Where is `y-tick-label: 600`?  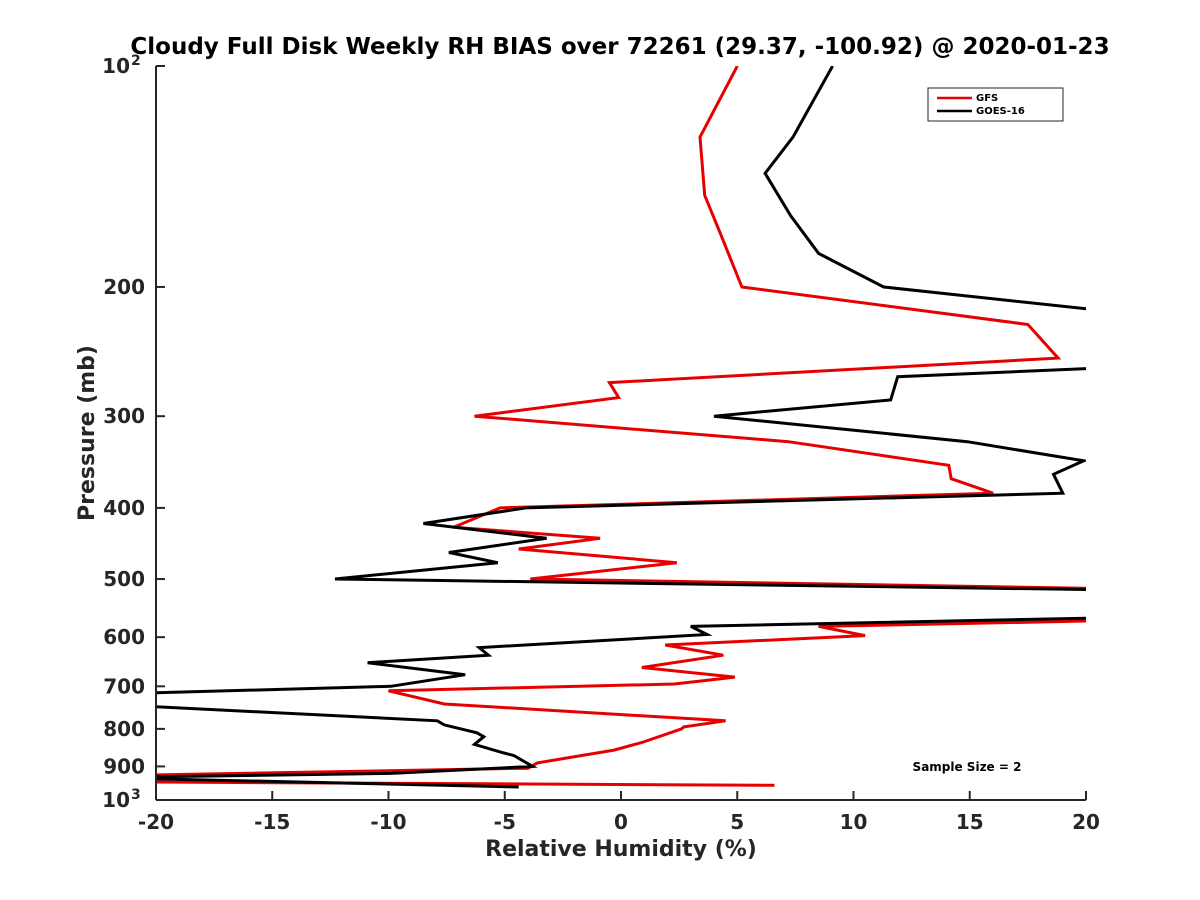 y-tick-label: 600 is located at coordinates (124, 637).